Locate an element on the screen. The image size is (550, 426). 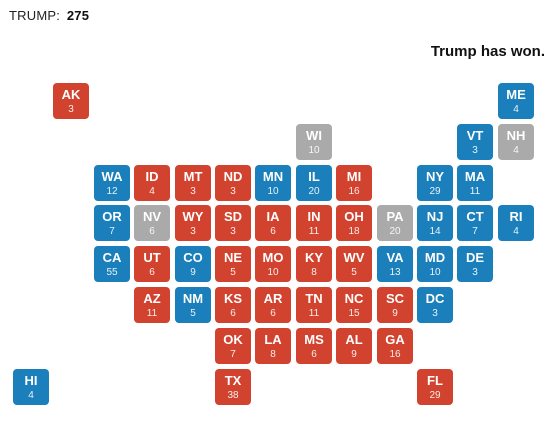
state-tile-sd: SD 3 is located at coordinates (233, 223).